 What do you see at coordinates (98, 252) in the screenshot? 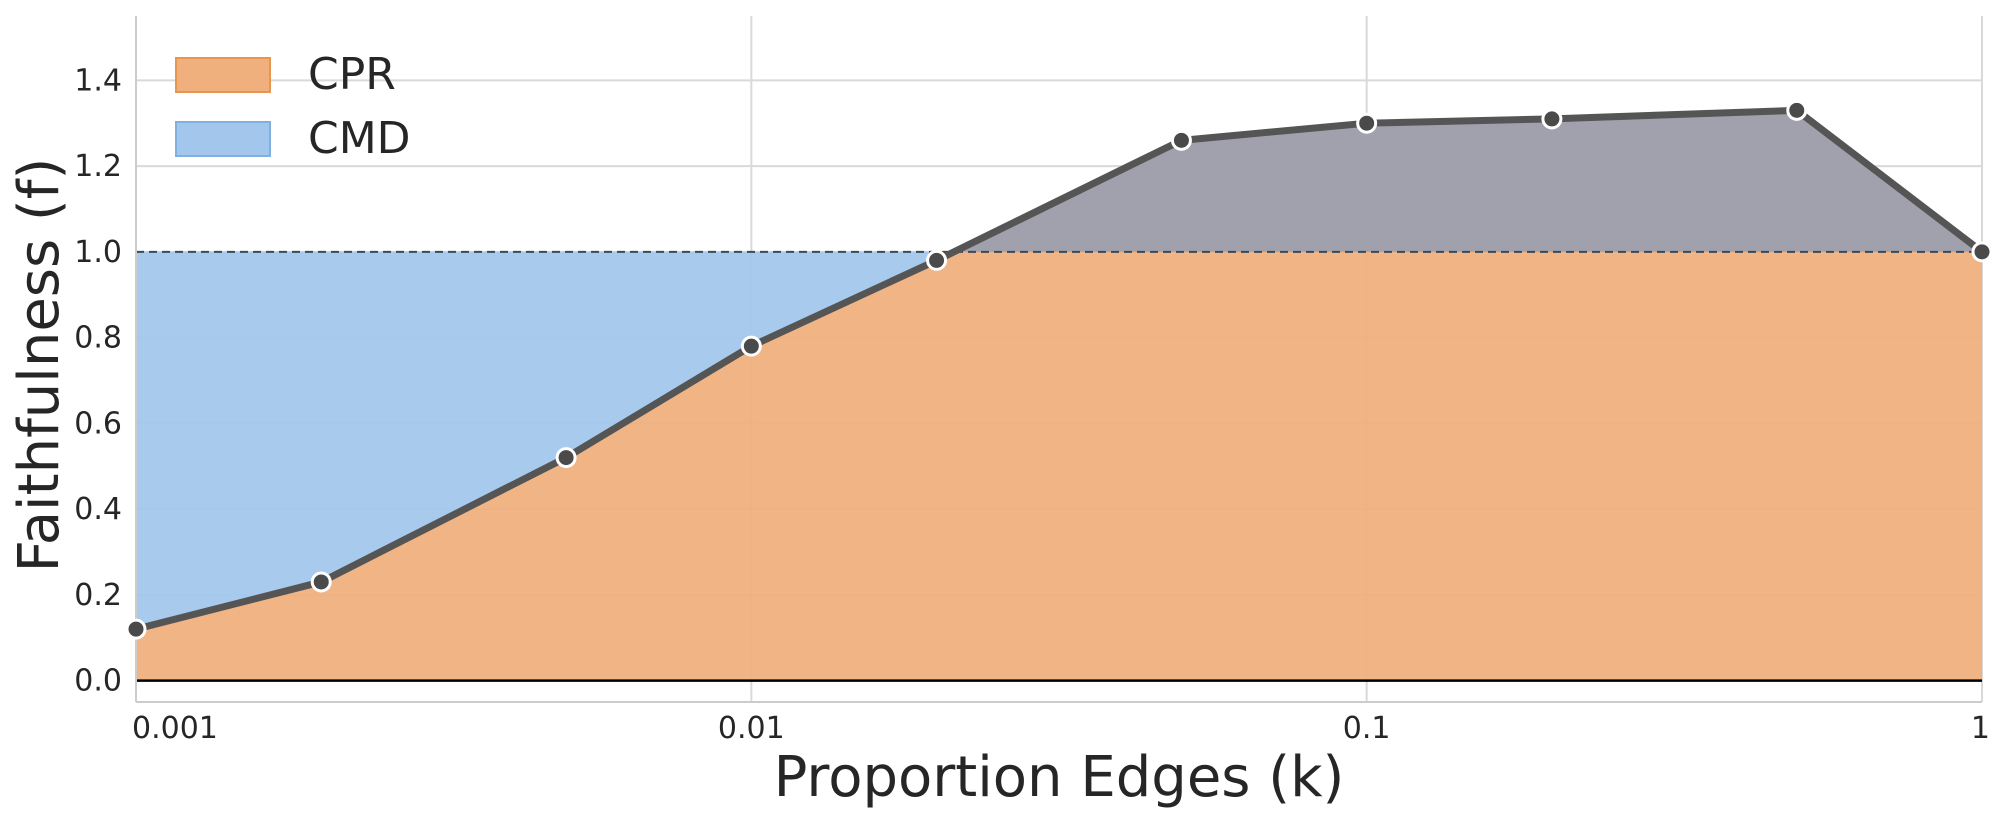
I see `y-tick-label: 1.0` at bounding box center [98, 252].